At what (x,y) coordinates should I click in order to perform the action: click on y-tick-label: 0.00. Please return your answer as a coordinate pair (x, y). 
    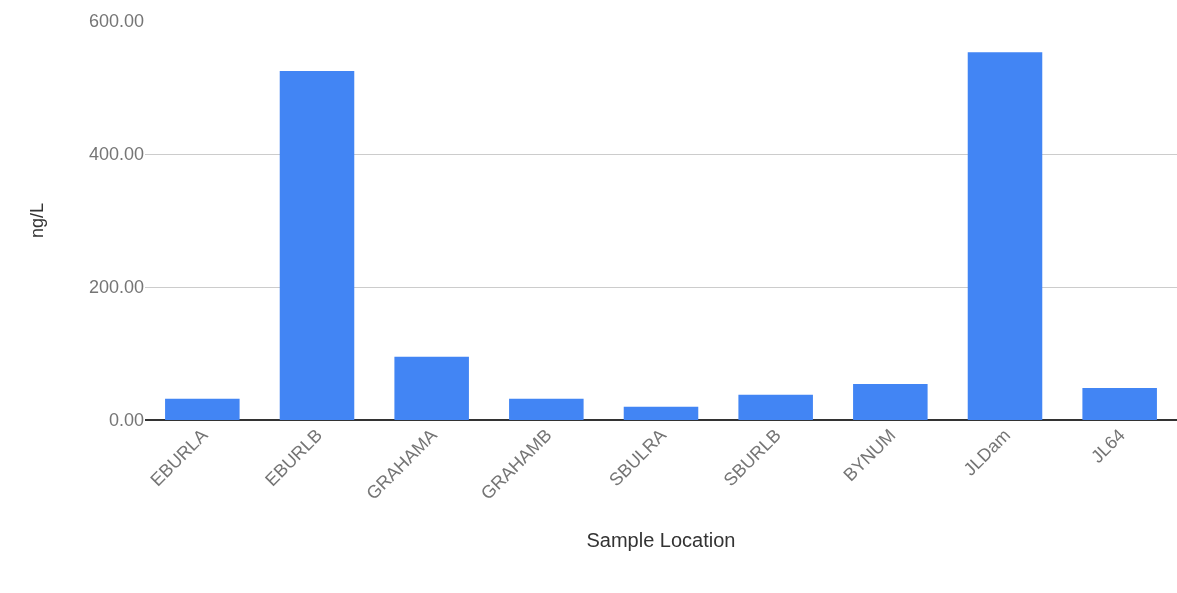
    Looking at the image, I should click on (126, 420).